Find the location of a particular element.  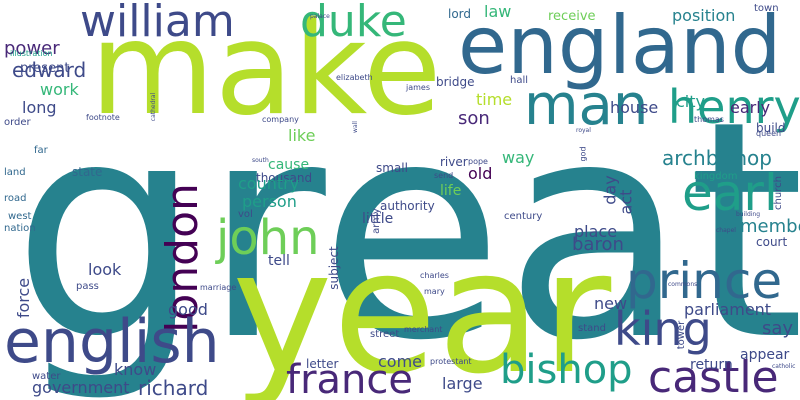

word-stand: stand is located at coordinates (592, 328).